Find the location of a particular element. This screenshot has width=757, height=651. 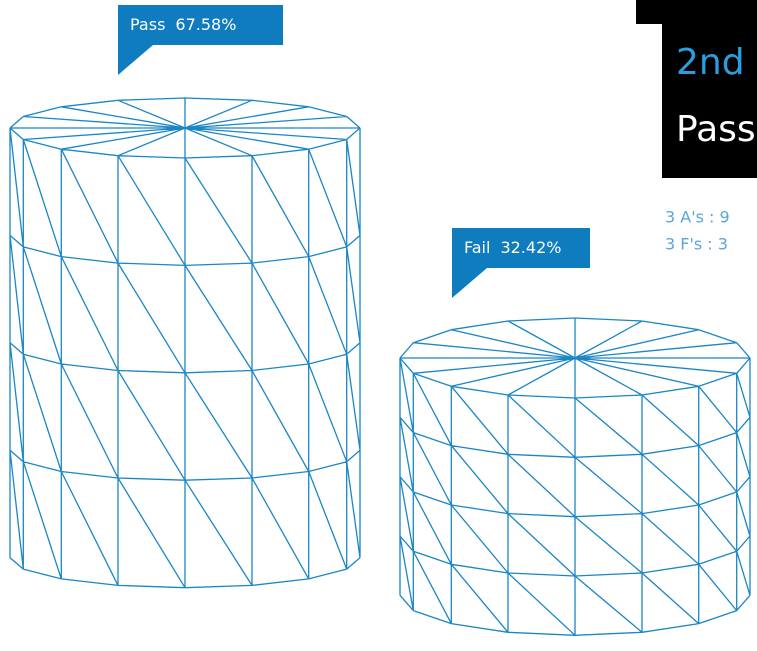

value-label: 32.42% is located at coordinates (530, 247).